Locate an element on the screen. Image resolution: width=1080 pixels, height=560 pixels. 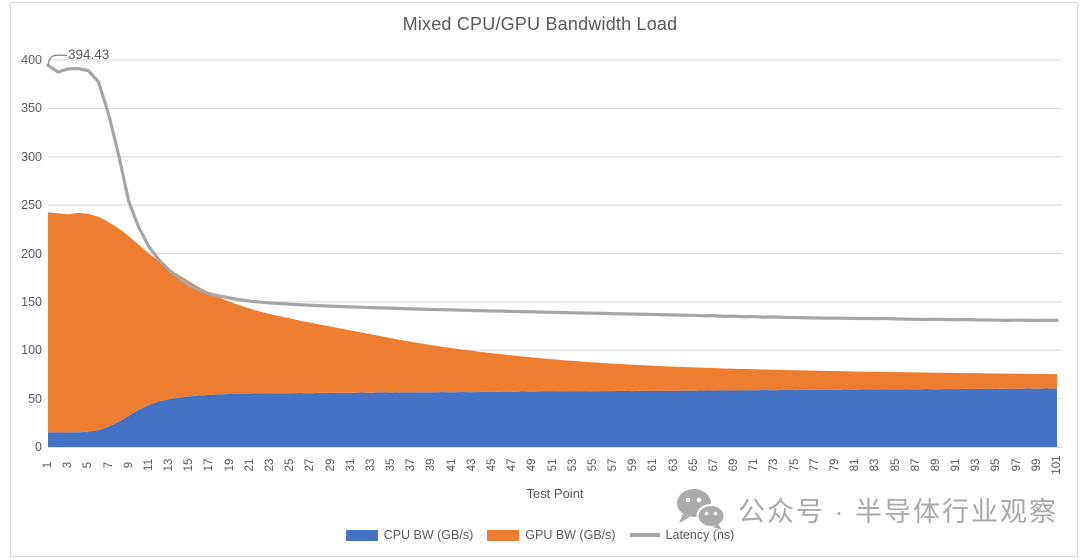
x-tick-label: 41 is located at coordinates (451, 465).